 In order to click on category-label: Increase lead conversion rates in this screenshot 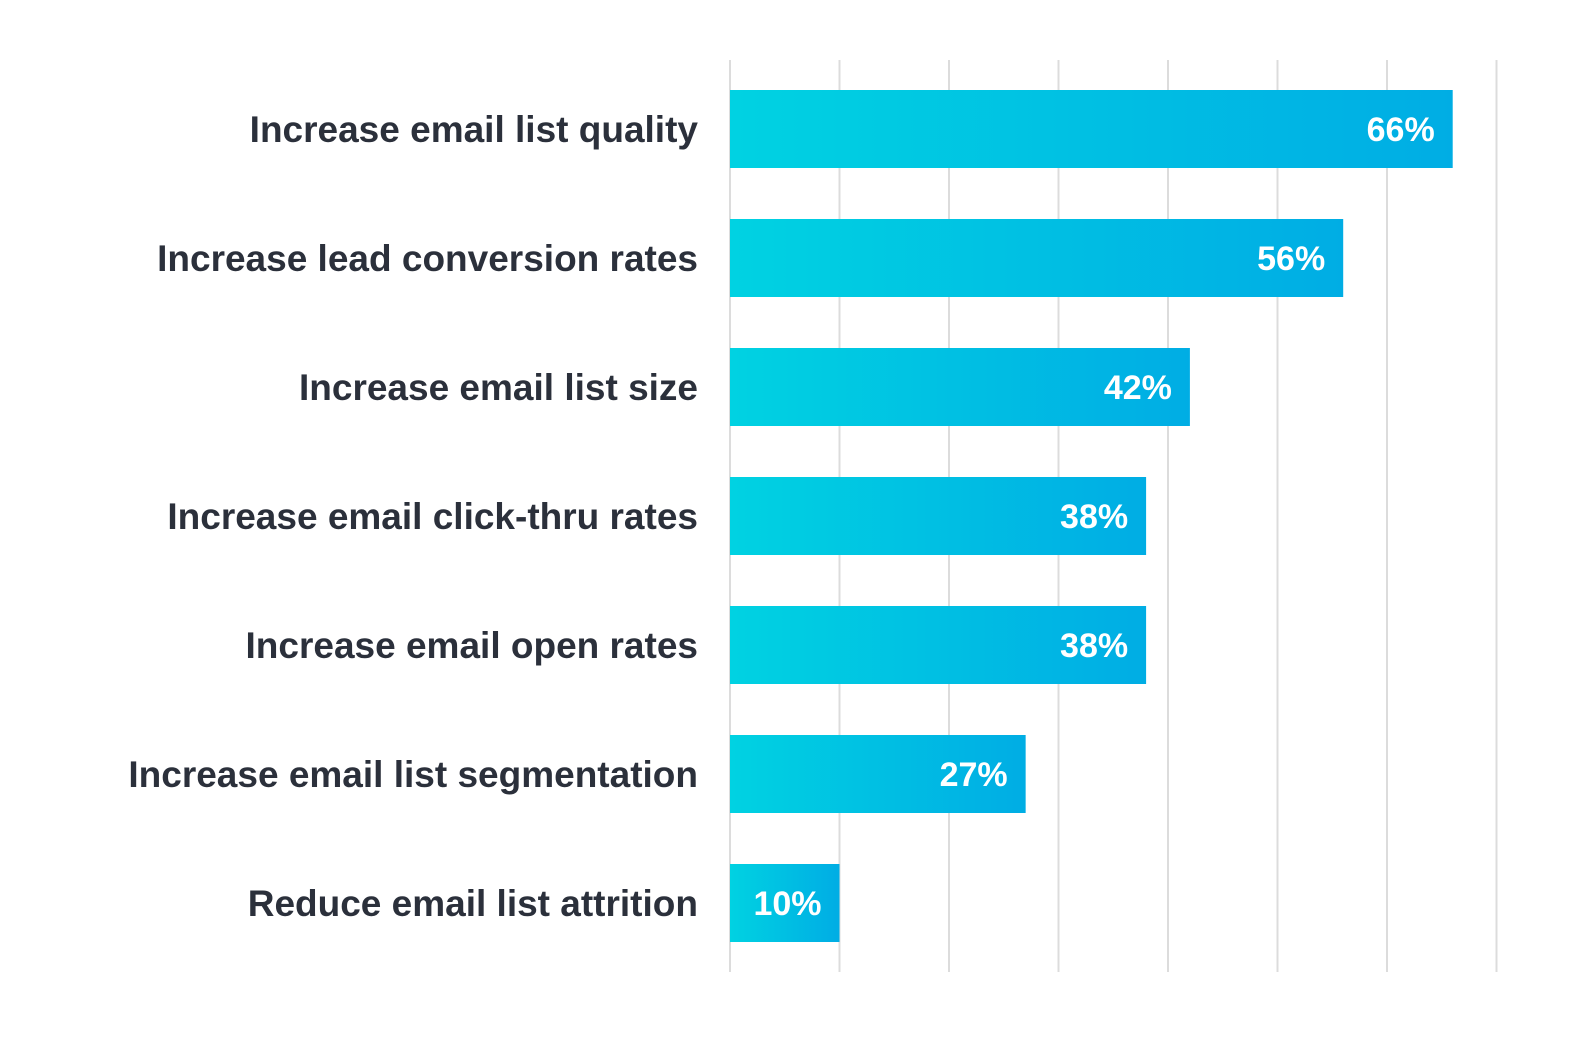, I will do `click(427, 258)`.